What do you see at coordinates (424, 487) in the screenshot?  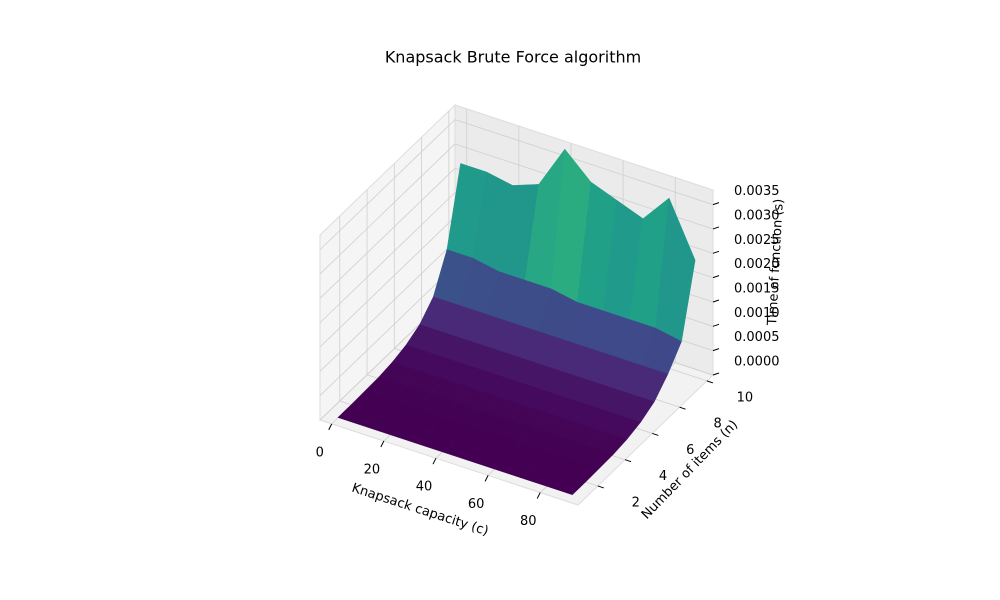 I see `x-tick-label: 40` at bounding box center [424, 487].